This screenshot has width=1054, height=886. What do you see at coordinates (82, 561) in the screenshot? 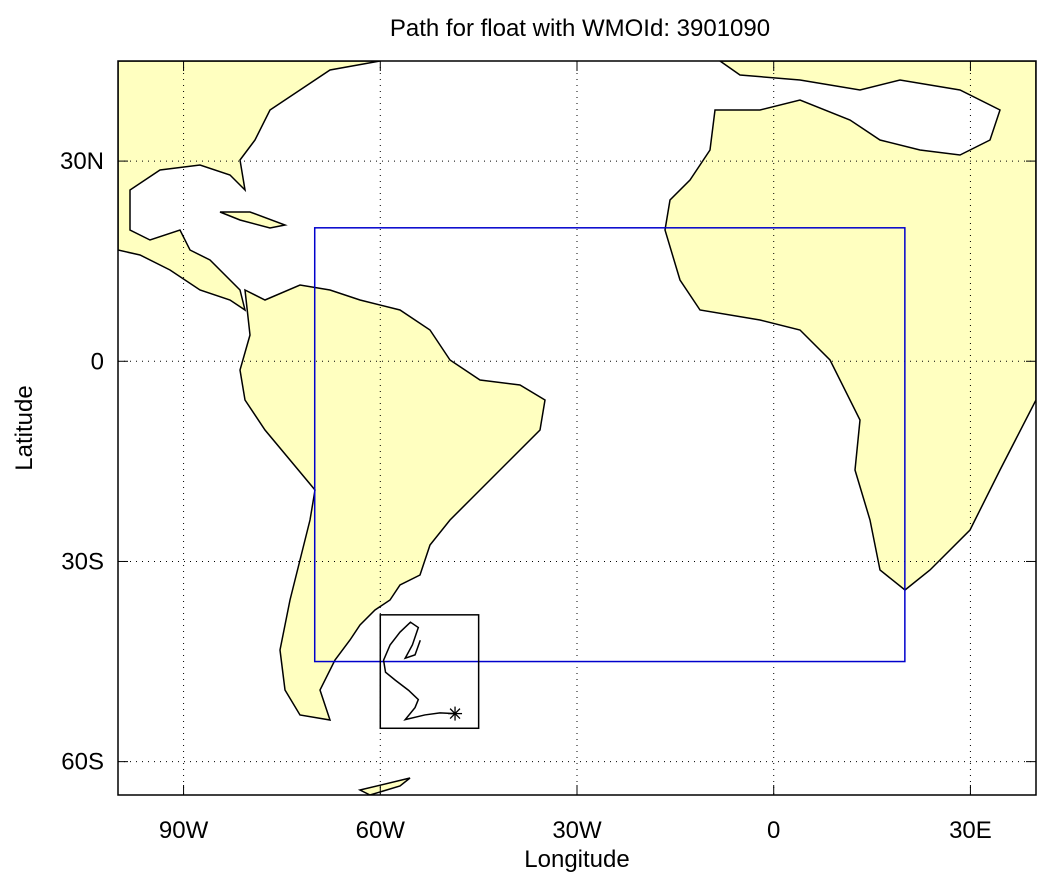
I see `y-tick-label: 30S` at bounding box center [82, 561].